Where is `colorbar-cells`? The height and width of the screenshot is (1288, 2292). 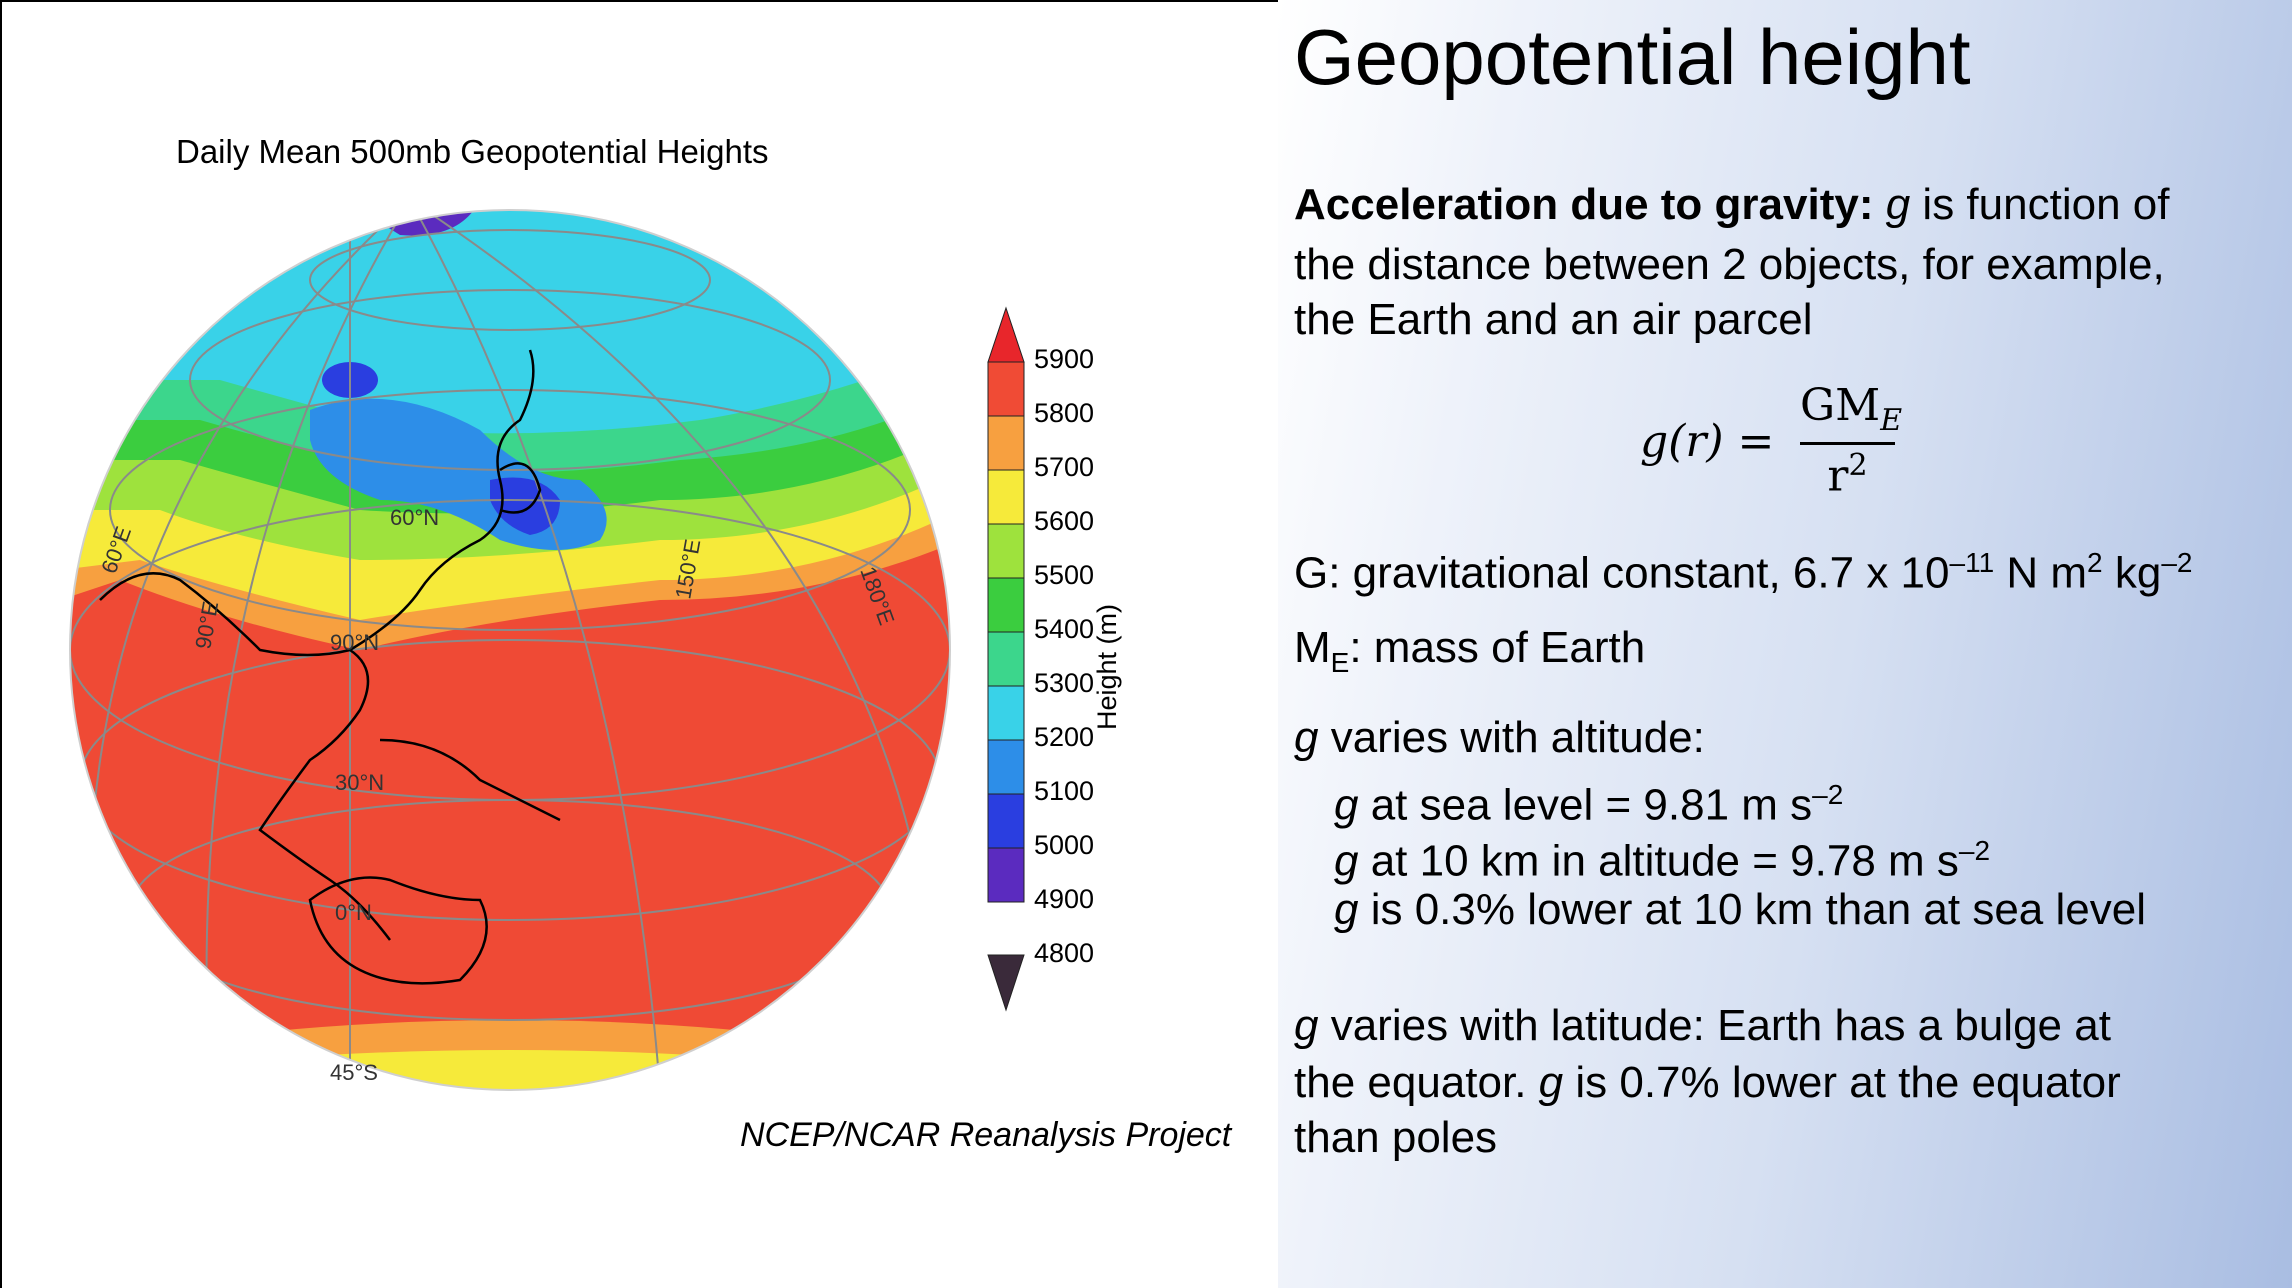
colorbar-cells is located at coordinates (1006, 632).